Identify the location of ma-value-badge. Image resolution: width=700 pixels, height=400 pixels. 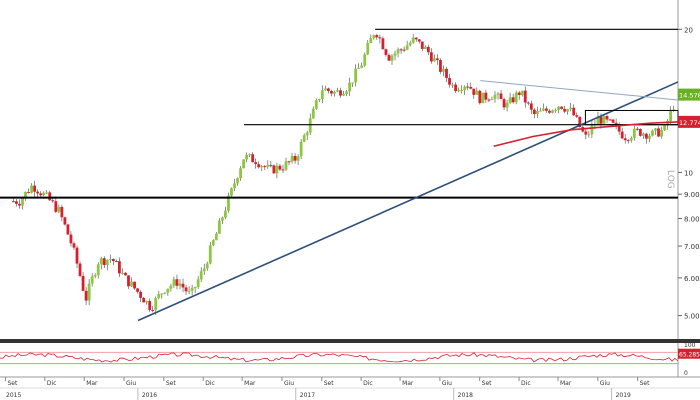
(689, 121).